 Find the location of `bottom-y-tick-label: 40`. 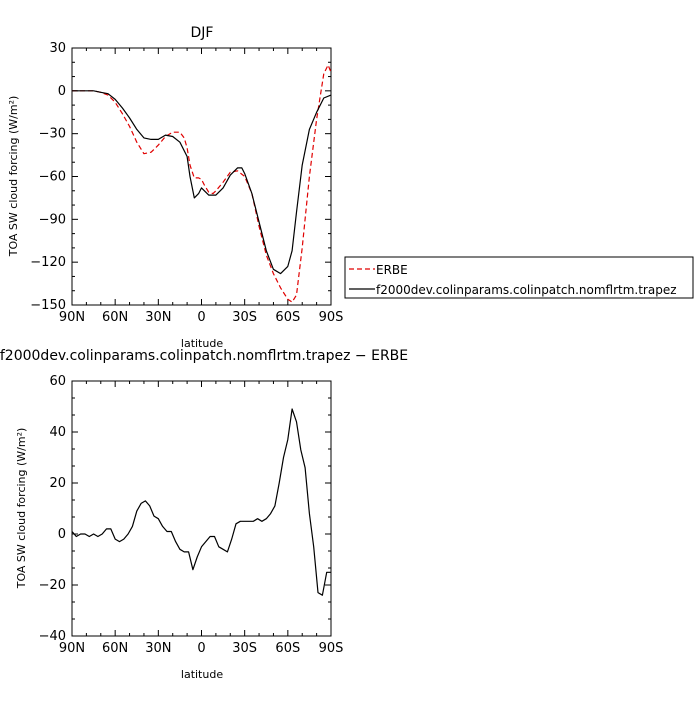

bottom-y-tick-label: 40 is located at coordinates (57, 432).